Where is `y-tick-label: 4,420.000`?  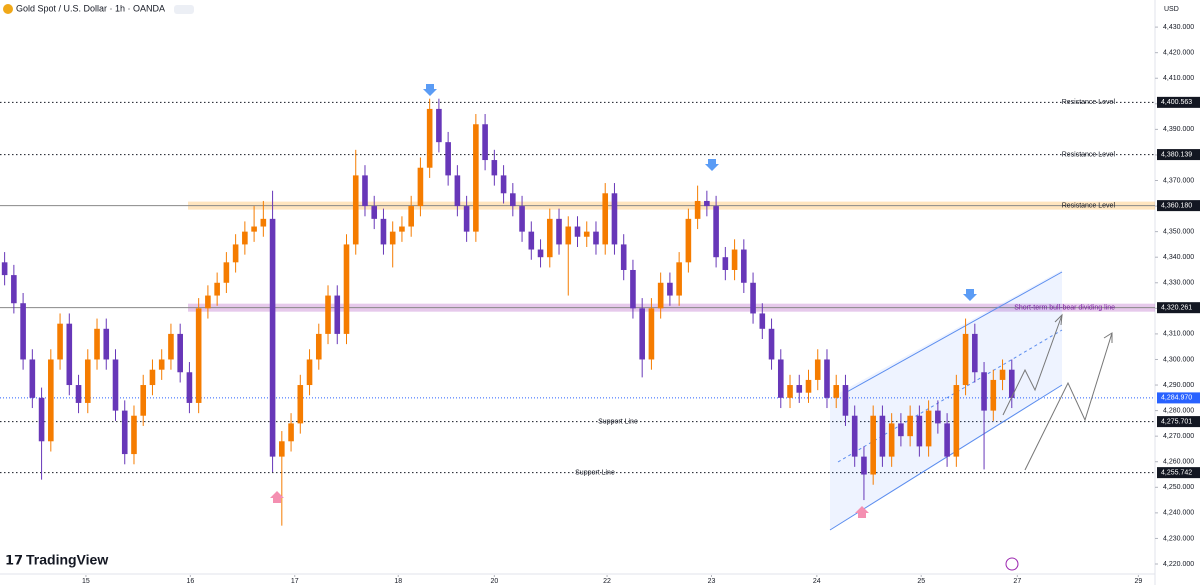
y-tick-label: 4,420.000 is located at coordinates (1178, 53).